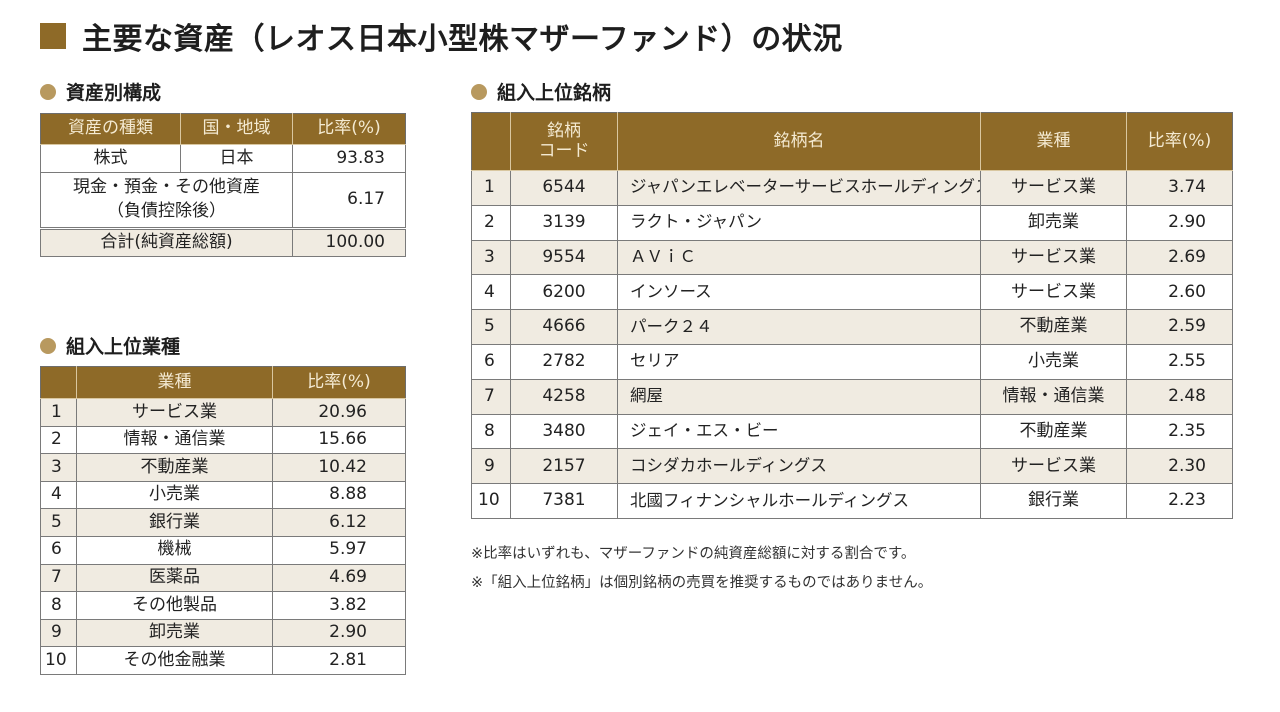  What do you see at coordinates (58, 550) in the screenshot?
I see `rank-cell: 6` at bounding box center [58, 550].